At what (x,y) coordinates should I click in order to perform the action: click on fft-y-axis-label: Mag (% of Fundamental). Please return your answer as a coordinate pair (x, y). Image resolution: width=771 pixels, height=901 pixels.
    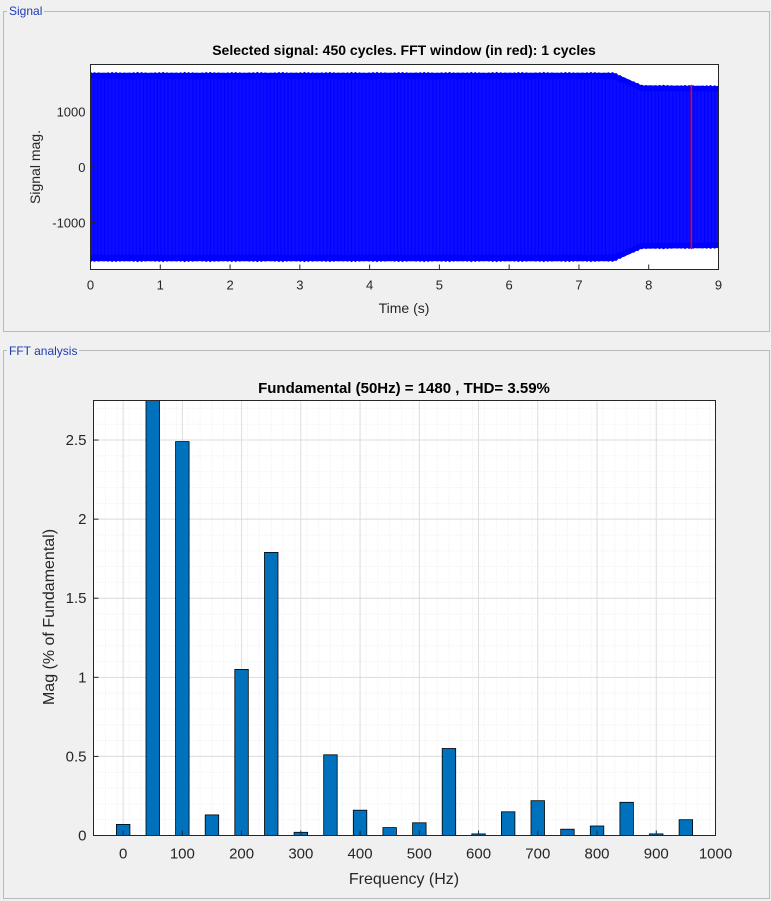
    Looking at the image, I should click on (49, 617).